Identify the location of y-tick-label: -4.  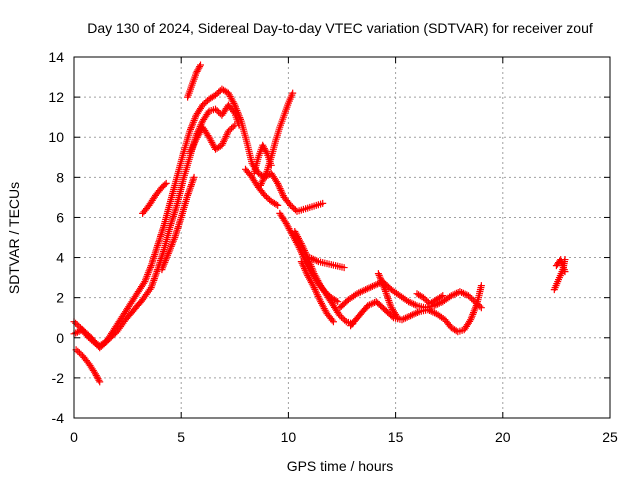
(58, 418).